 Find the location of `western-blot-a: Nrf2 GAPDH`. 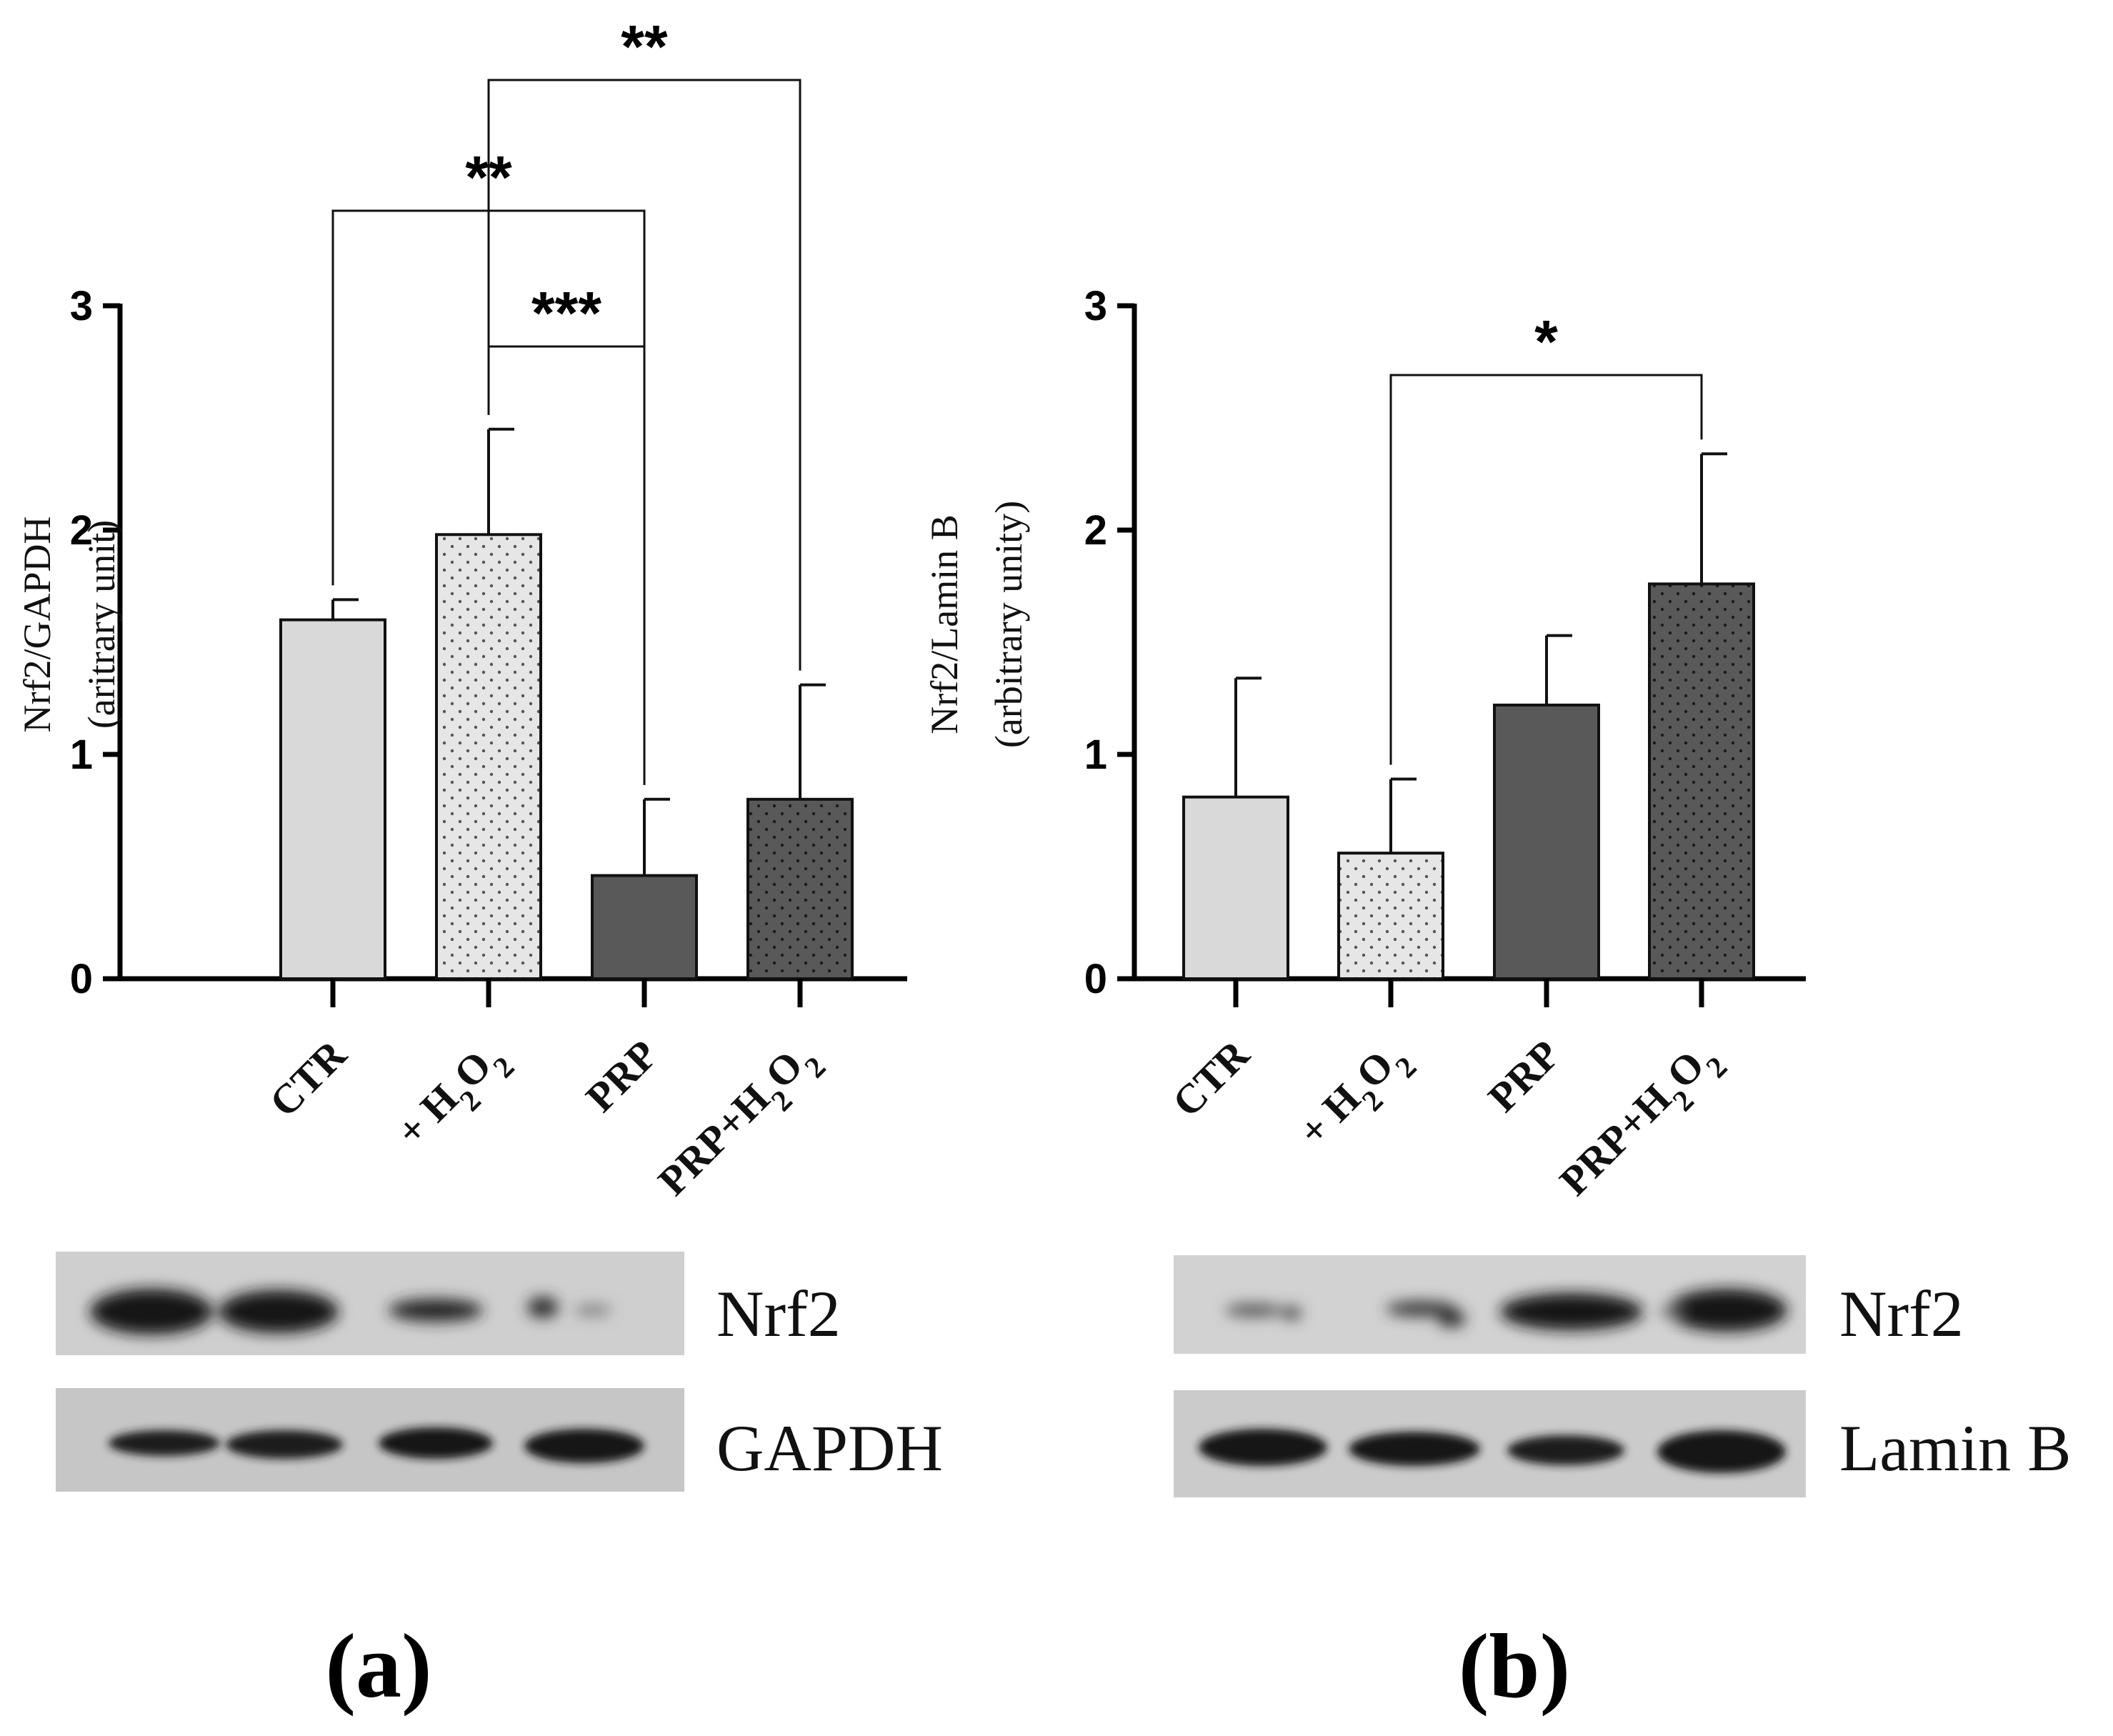

western-blot-a: Nrf2 GAPDH is located at coordinates (499, 1372).